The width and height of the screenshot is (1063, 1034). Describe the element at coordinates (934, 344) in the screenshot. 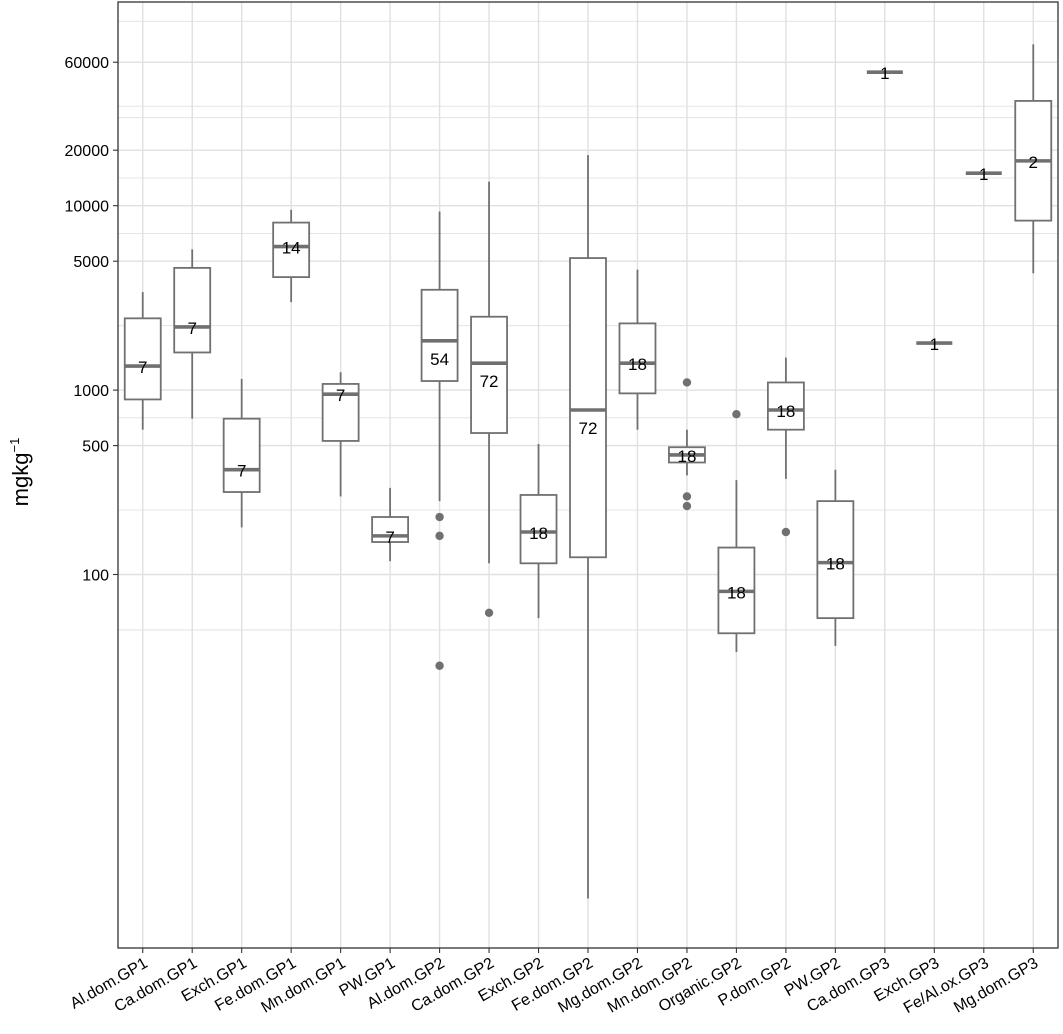

I see `count-label-exch-gp3: 1` at that location.